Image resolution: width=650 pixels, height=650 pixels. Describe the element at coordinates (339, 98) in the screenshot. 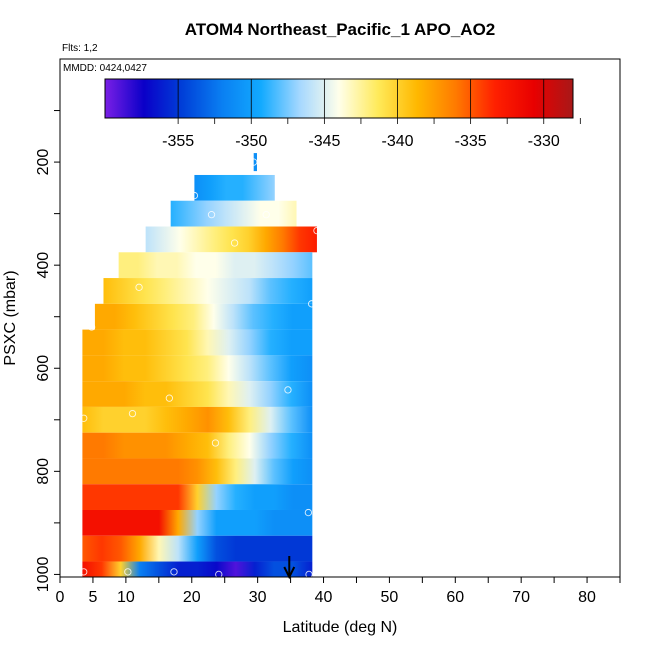

I see `colorbar-gradient` at that location.